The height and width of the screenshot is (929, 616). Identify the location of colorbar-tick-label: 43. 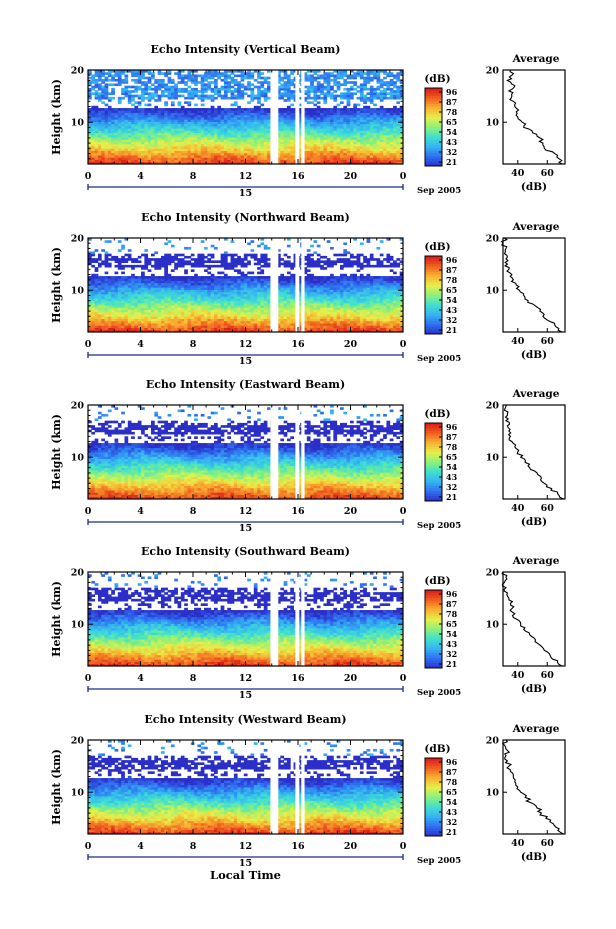
(452, 142).